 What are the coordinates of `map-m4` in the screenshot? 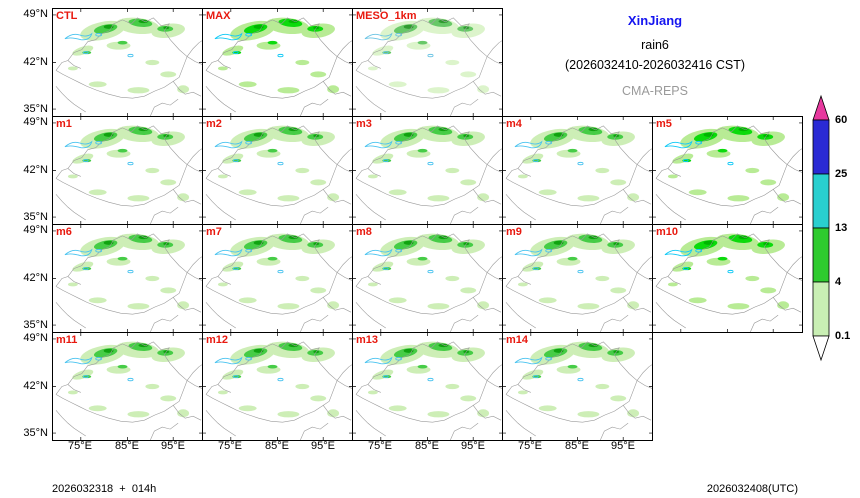 It's located at (577, 170).